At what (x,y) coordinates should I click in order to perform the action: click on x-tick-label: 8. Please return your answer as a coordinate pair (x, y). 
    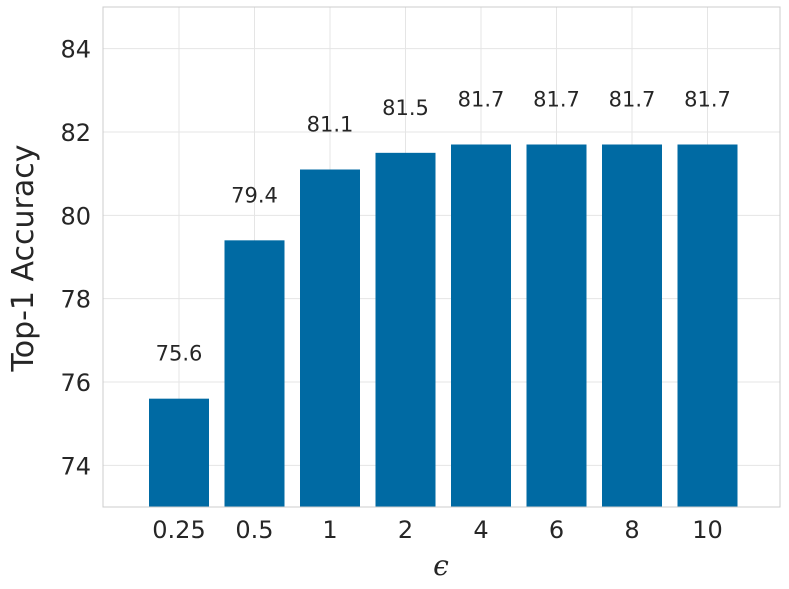
    Looking at the image, I should click on (631, 530).